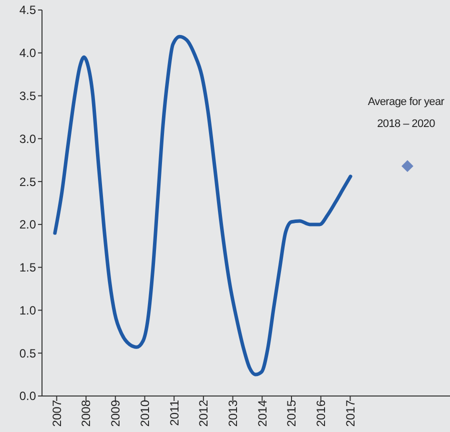 The width and height of the screenshot is (450, 432). What do you see at coordinates (27, 267) in the screenshot?
I see `y-tick-label: 1.5` at bounding box center [27, 267].